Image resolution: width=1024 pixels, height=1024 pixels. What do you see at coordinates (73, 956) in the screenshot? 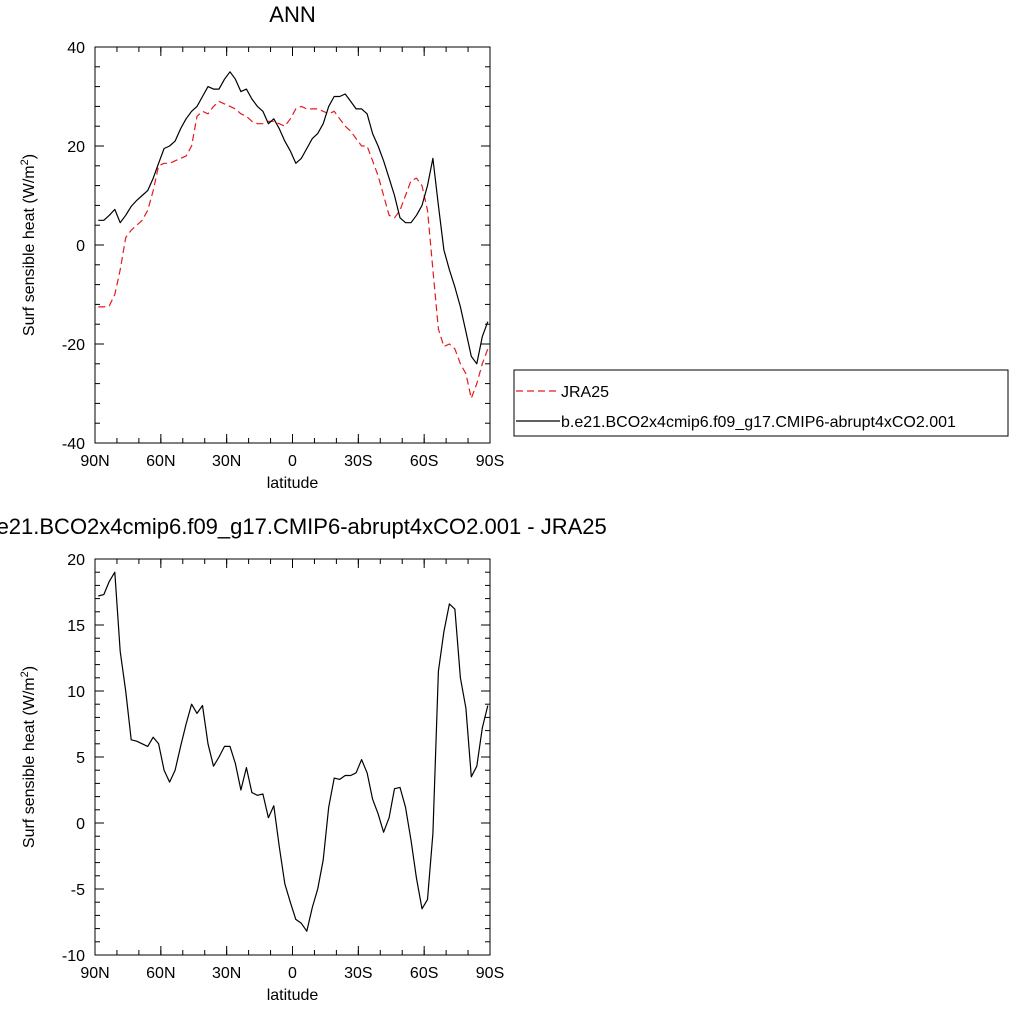
I see `y-tick-label: -10` at bounding box center [73, 956].